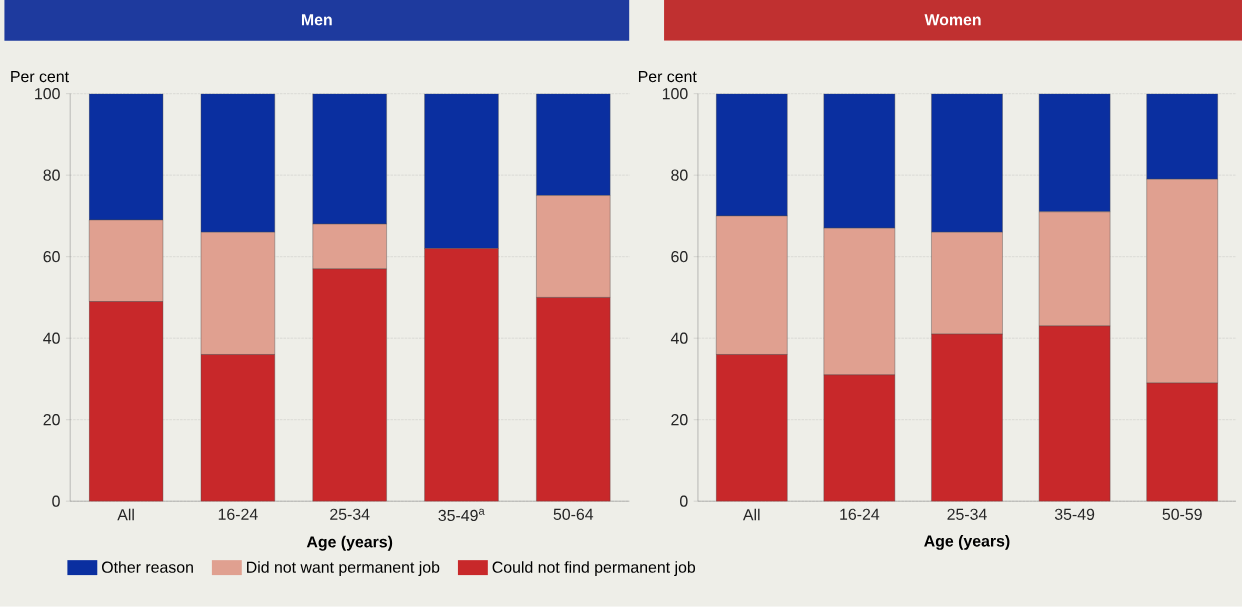 Image resolution: width=1242 pixels, height=607 pixels. What do you see at coordinates (594, 569) in the screenshot?
I see `legend-label: Could not find permanent job` at bounding box center [594, 569].